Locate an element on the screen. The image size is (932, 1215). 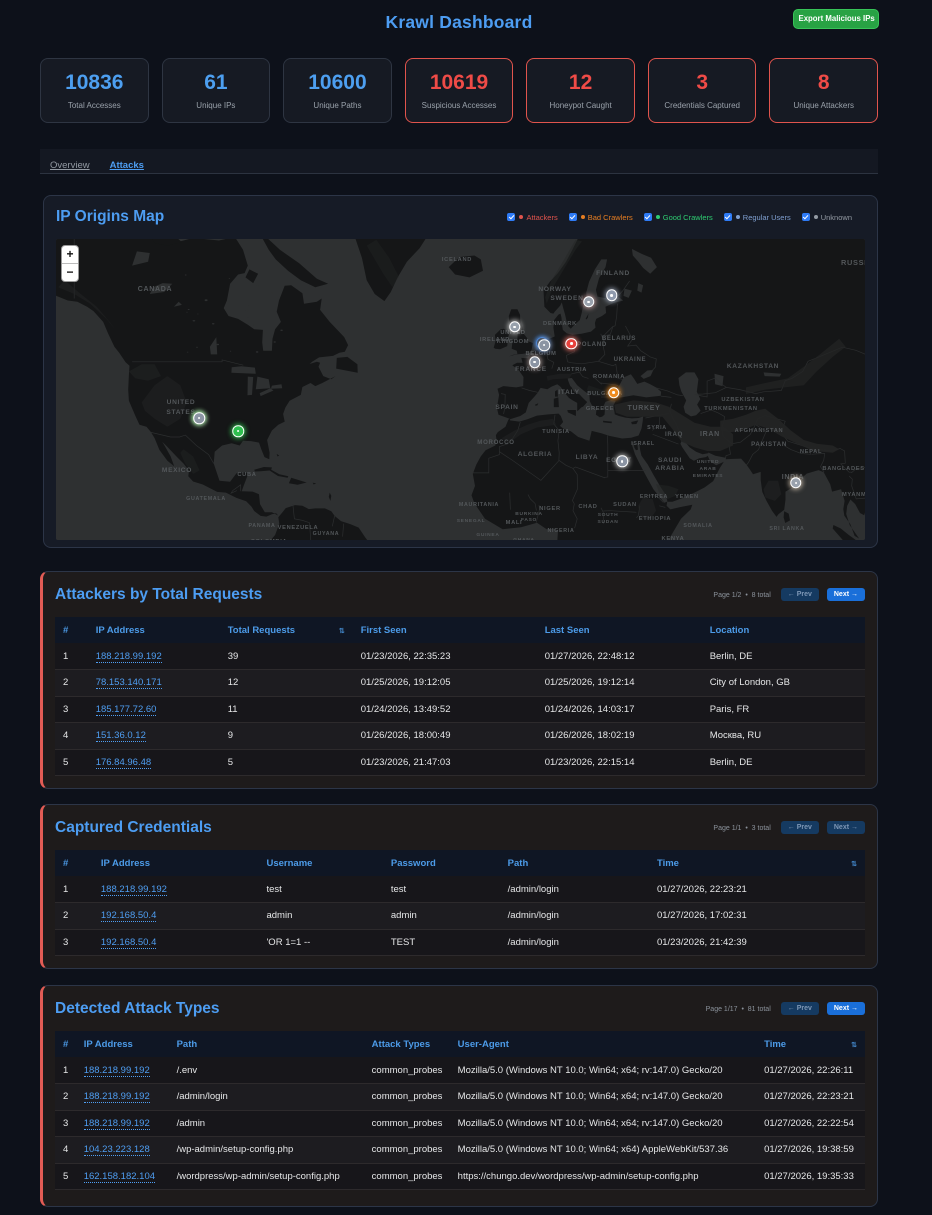
svg-text: COLOMBIA is located at coordinates (269, 539).